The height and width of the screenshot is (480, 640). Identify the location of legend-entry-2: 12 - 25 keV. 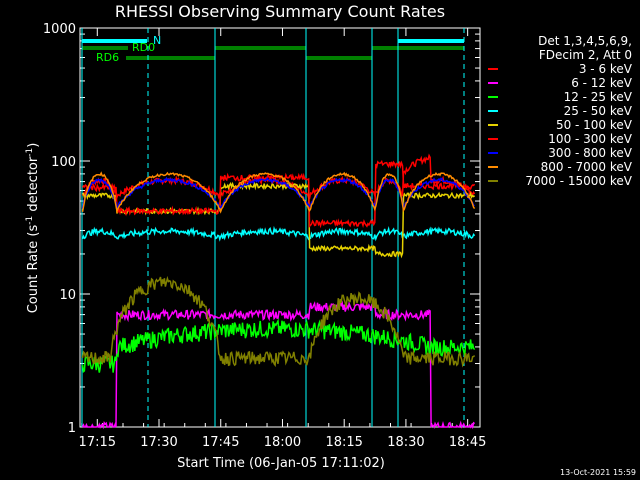
(598, 97).